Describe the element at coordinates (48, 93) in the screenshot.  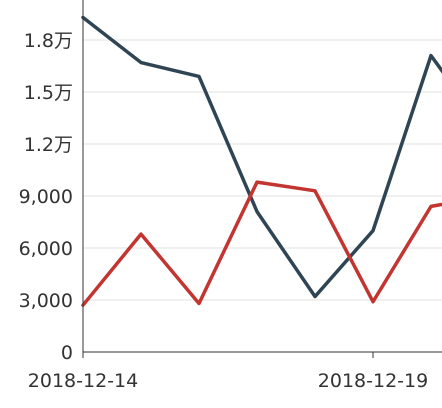
I see `y-tick-label-15000: 1.5万` at that location.